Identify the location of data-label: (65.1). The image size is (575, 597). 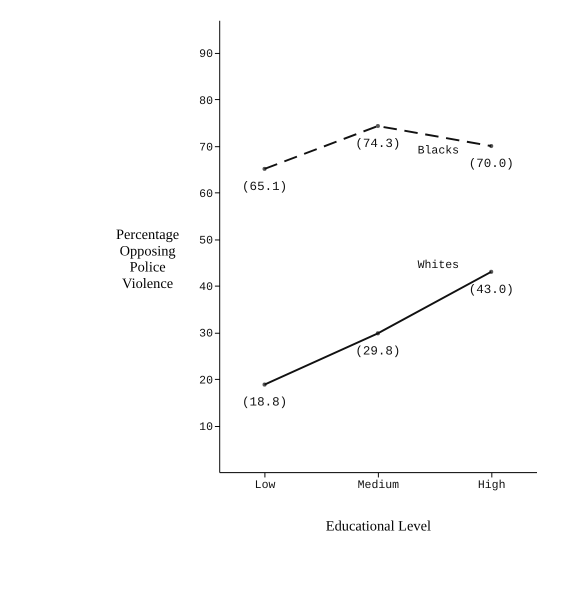
(265, 187).